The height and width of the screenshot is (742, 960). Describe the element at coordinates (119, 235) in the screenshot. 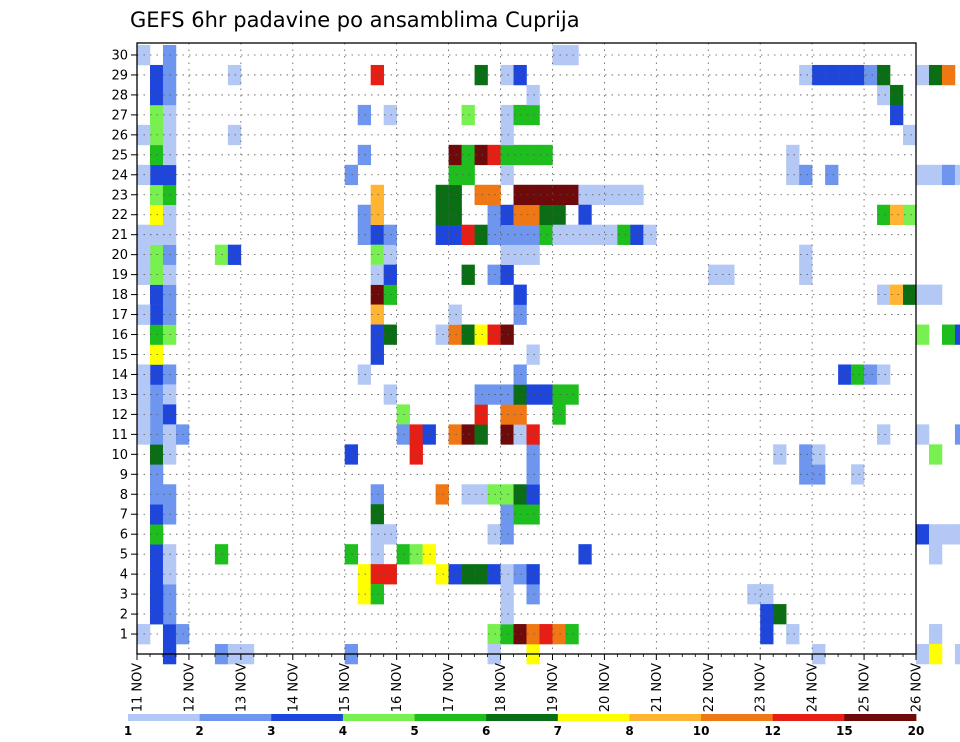

I see `y-tick-label: 21` at that location.